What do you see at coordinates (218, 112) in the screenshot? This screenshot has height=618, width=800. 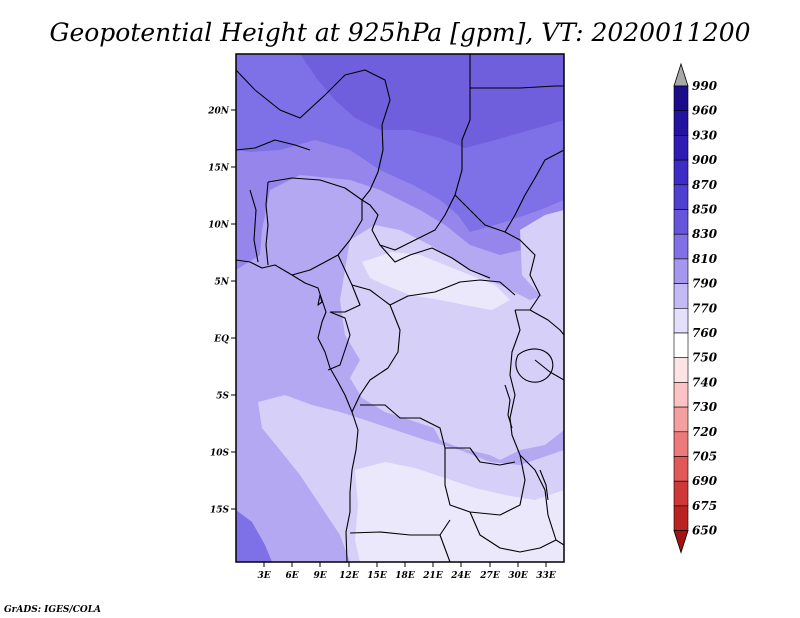 I see `lat-label: 20N` at bounding box center [218, 112].